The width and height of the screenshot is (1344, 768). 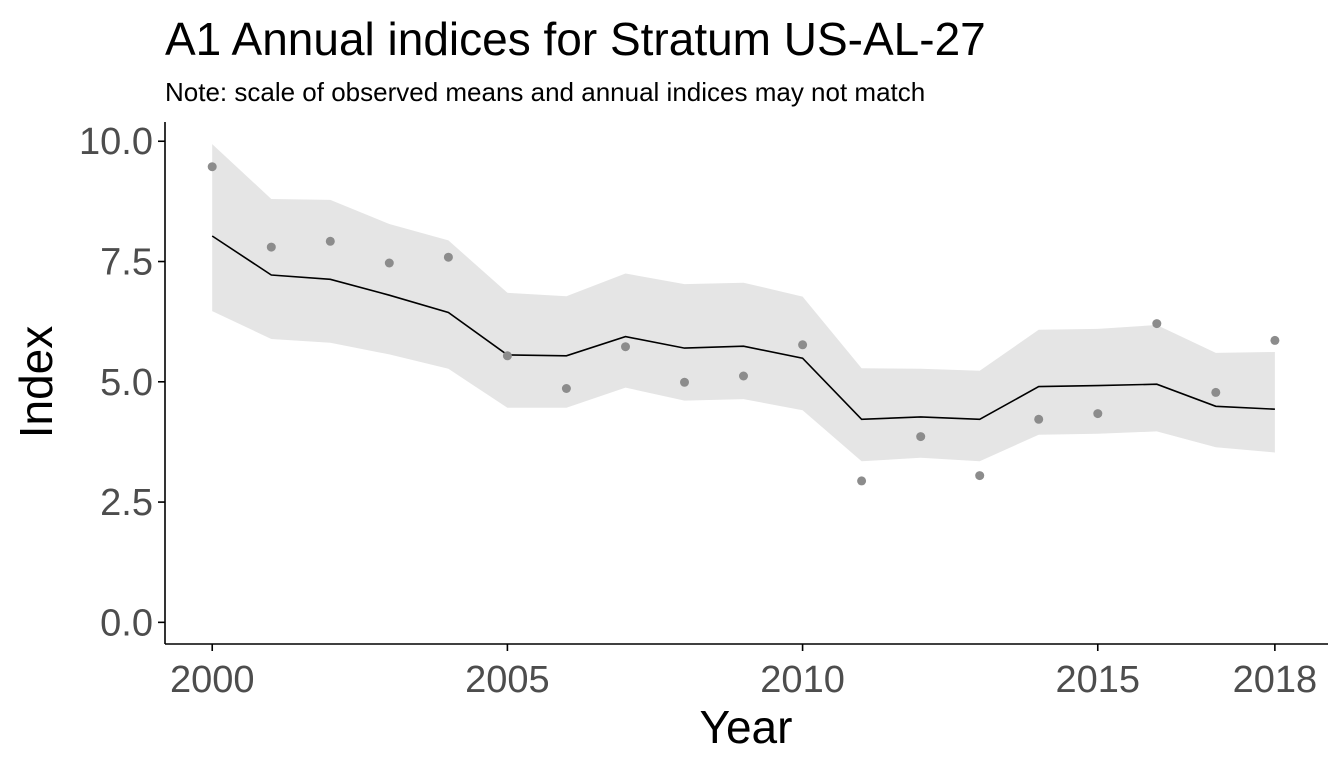 What do you see at coordinates (1275, 680) in the screenshot?
I see `x-tick-label: 2018` at bounding box center [1275, 680].